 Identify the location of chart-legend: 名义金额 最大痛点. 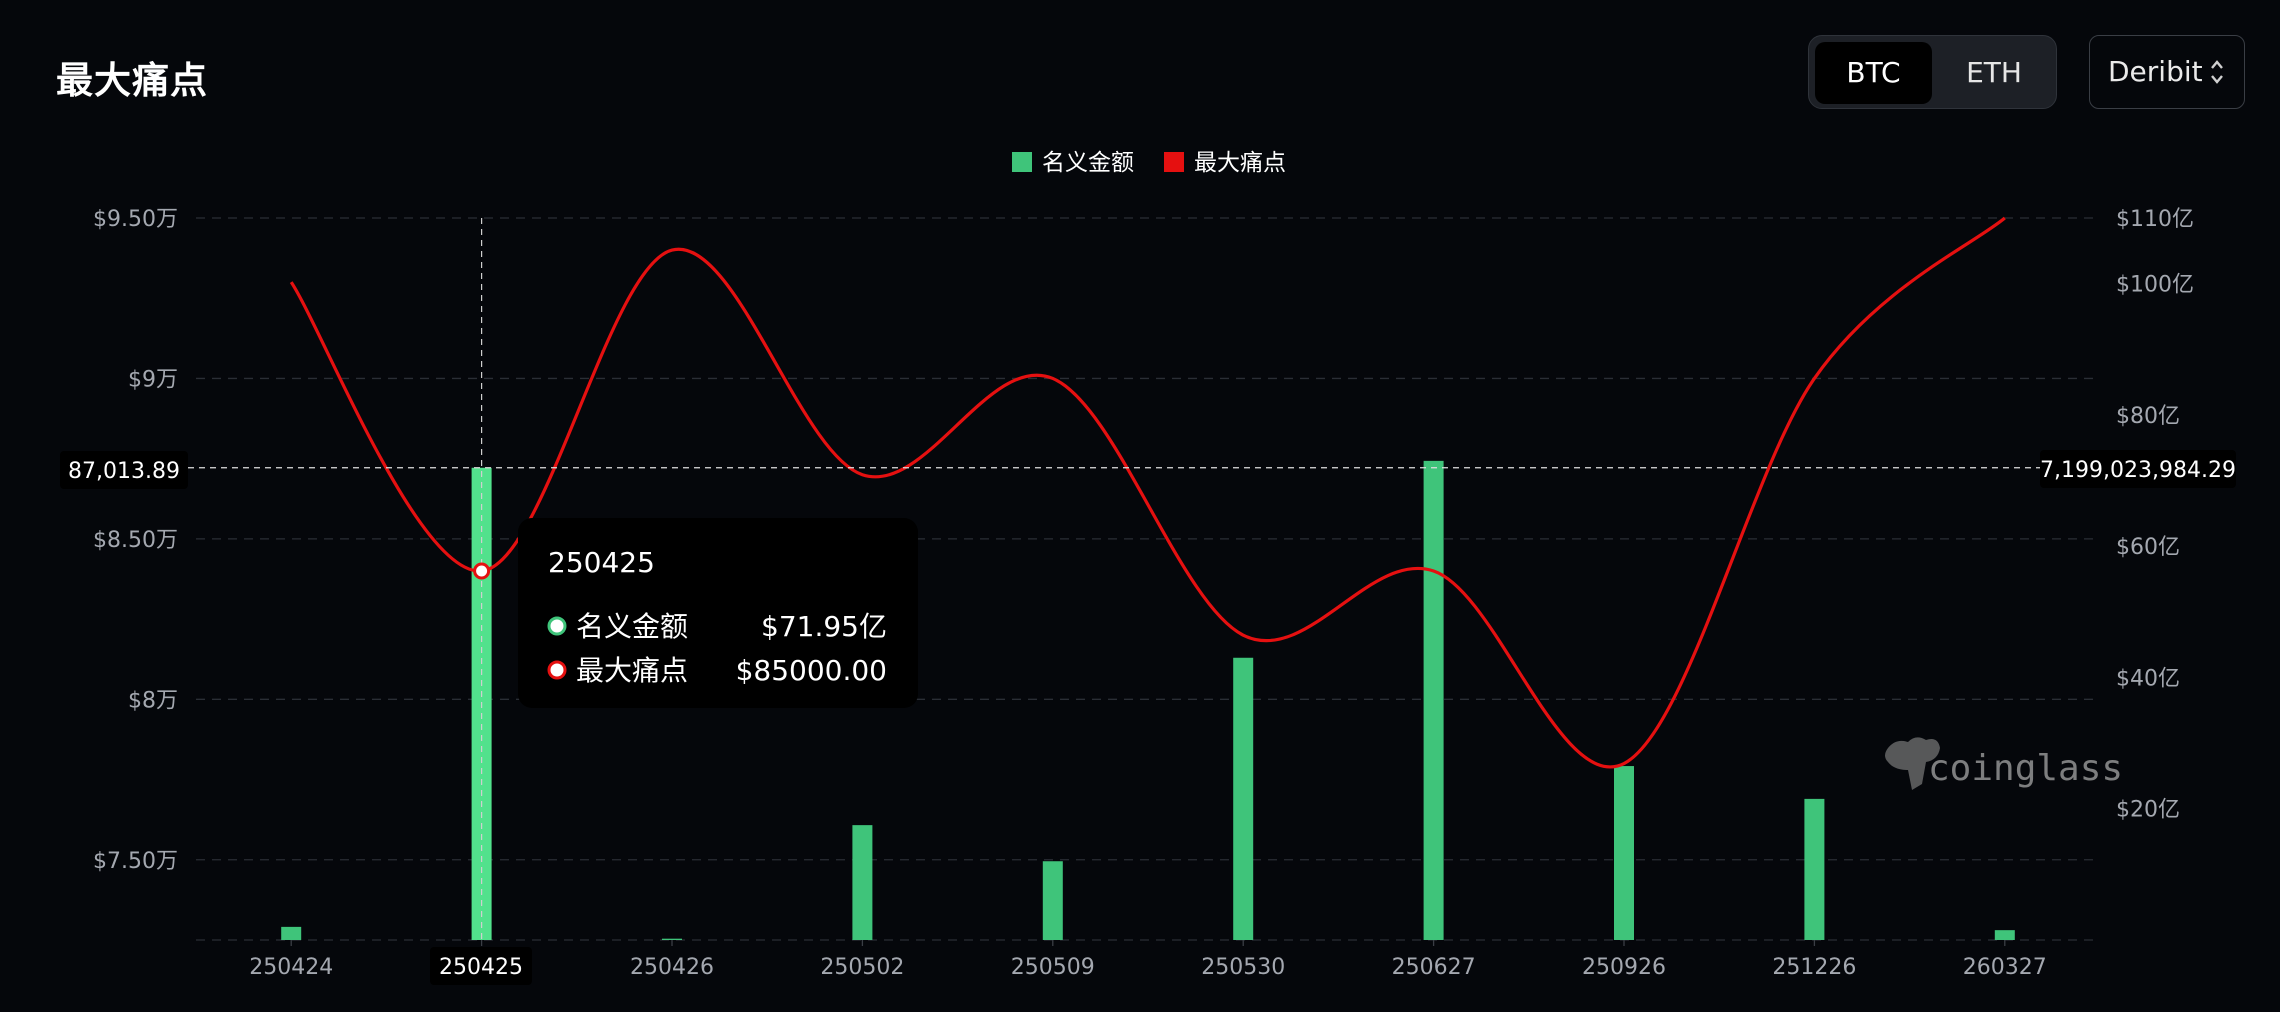
(1149, 163).